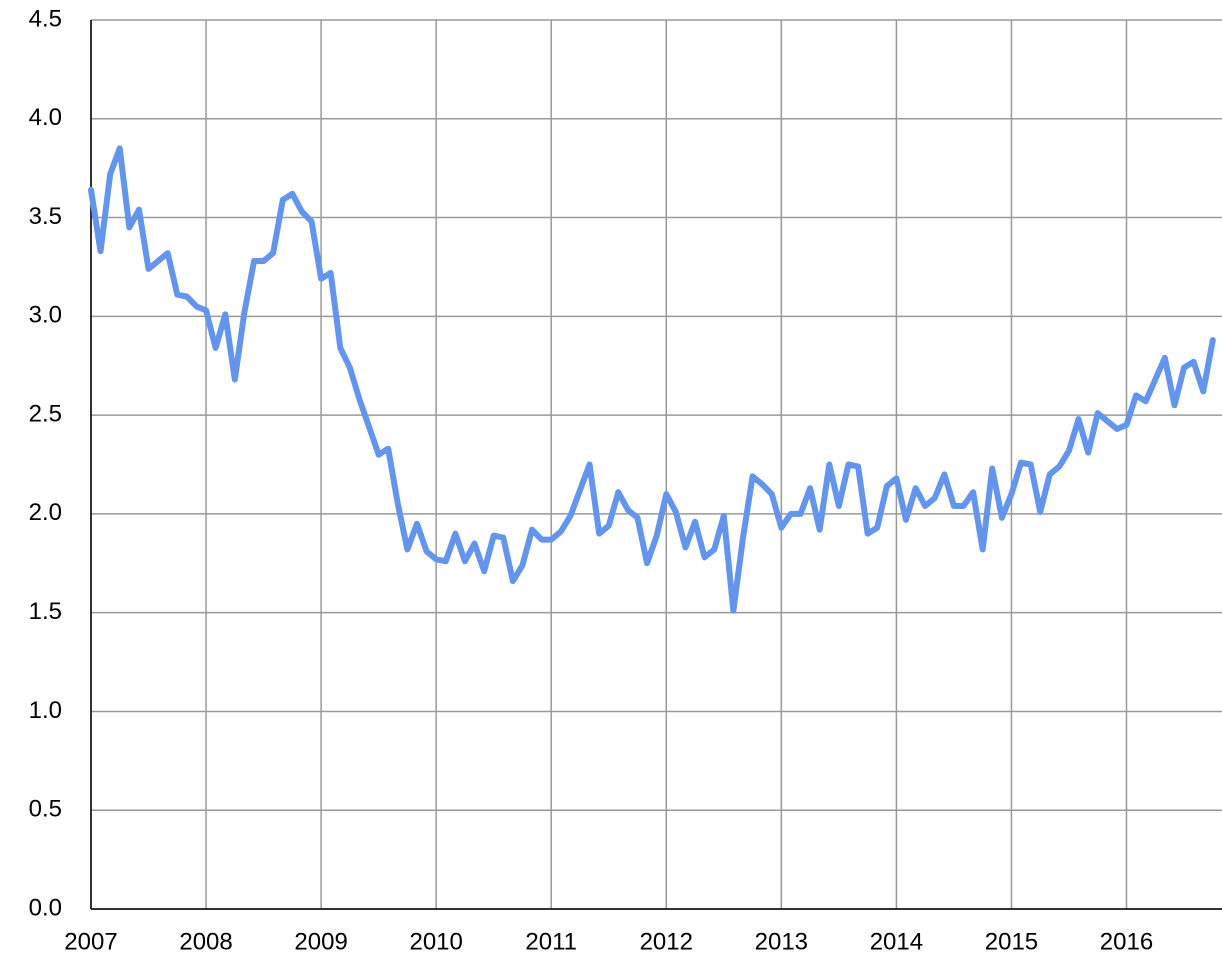 The image size is (1222, 960). Describe the element at coordinates (45, 117) in the screenshot. I see `y-tick-label: 4.0` at that location.